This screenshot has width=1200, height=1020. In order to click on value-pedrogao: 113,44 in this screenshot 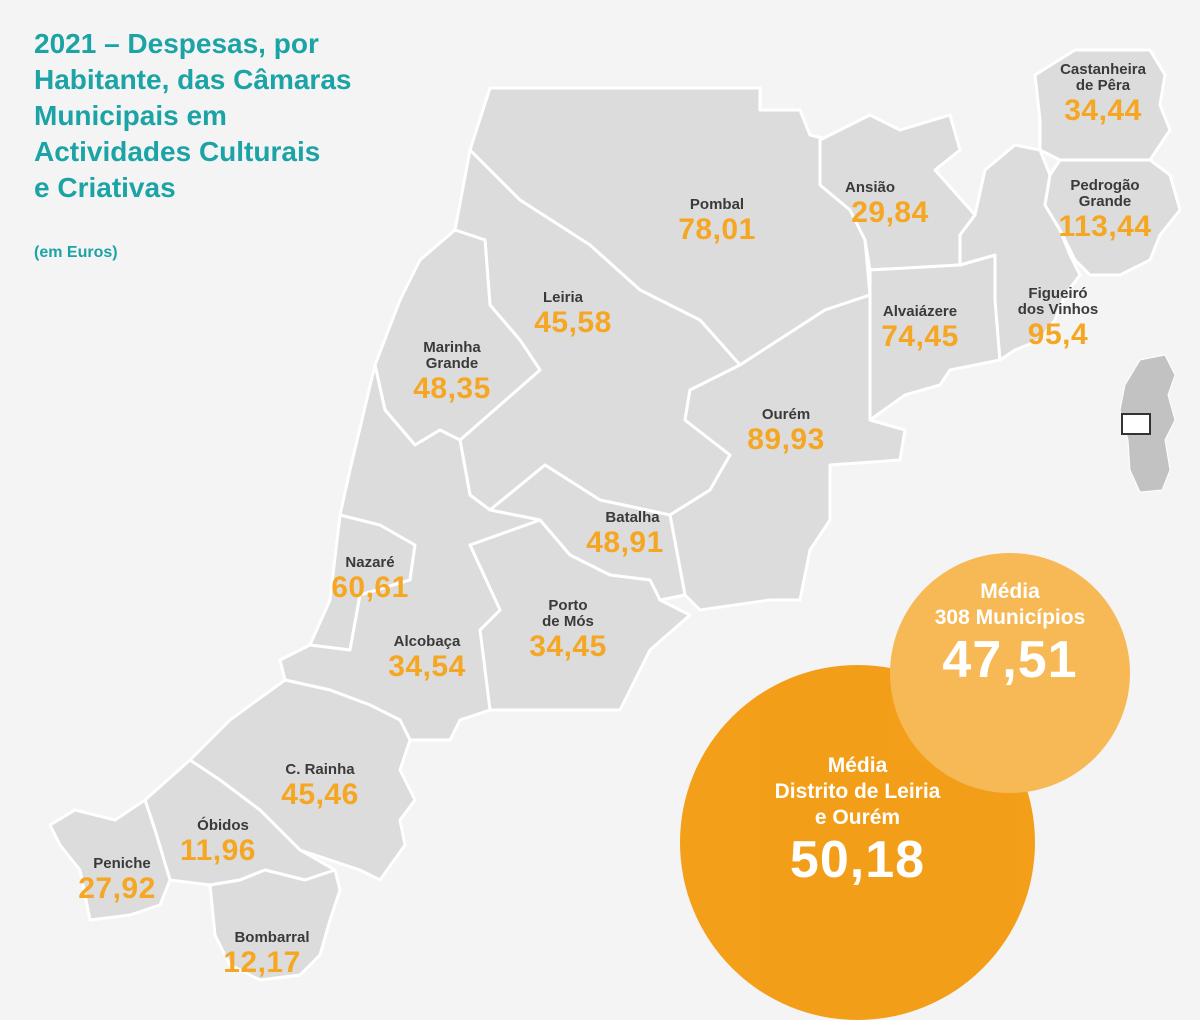, I will do `click(1105, 226)`.